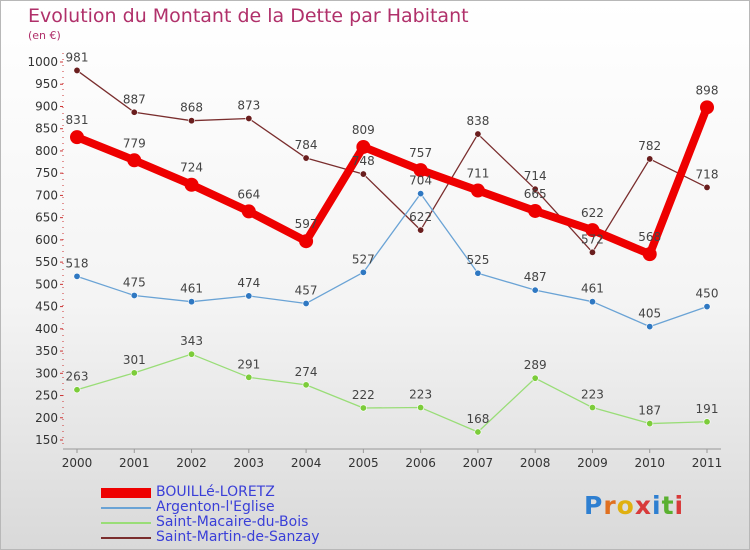  I want to click on data-label: 831, so click(77, 120).